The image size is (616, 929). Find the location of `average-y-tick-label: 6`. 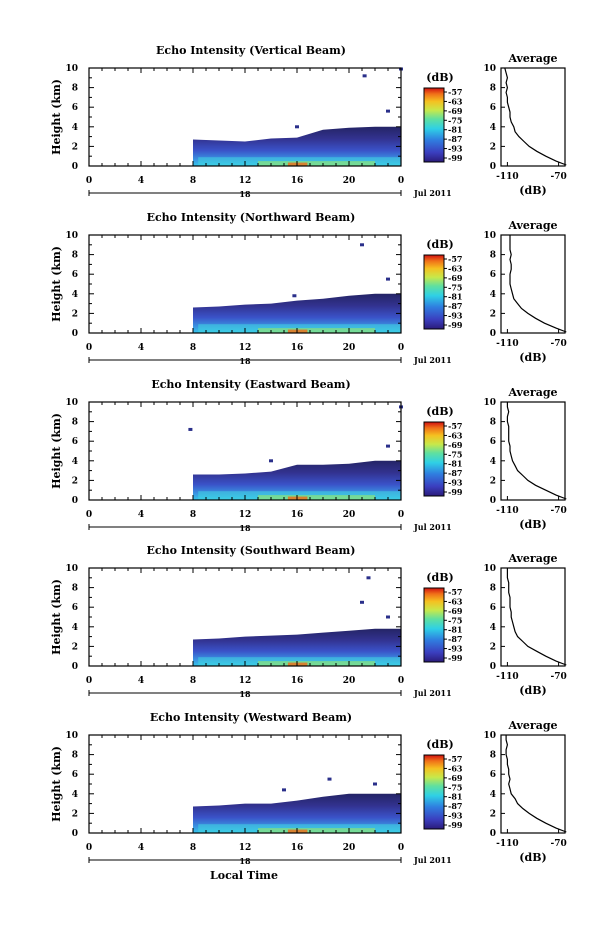

average-y-tick-label: 6 is located at coordinates (493, 275).